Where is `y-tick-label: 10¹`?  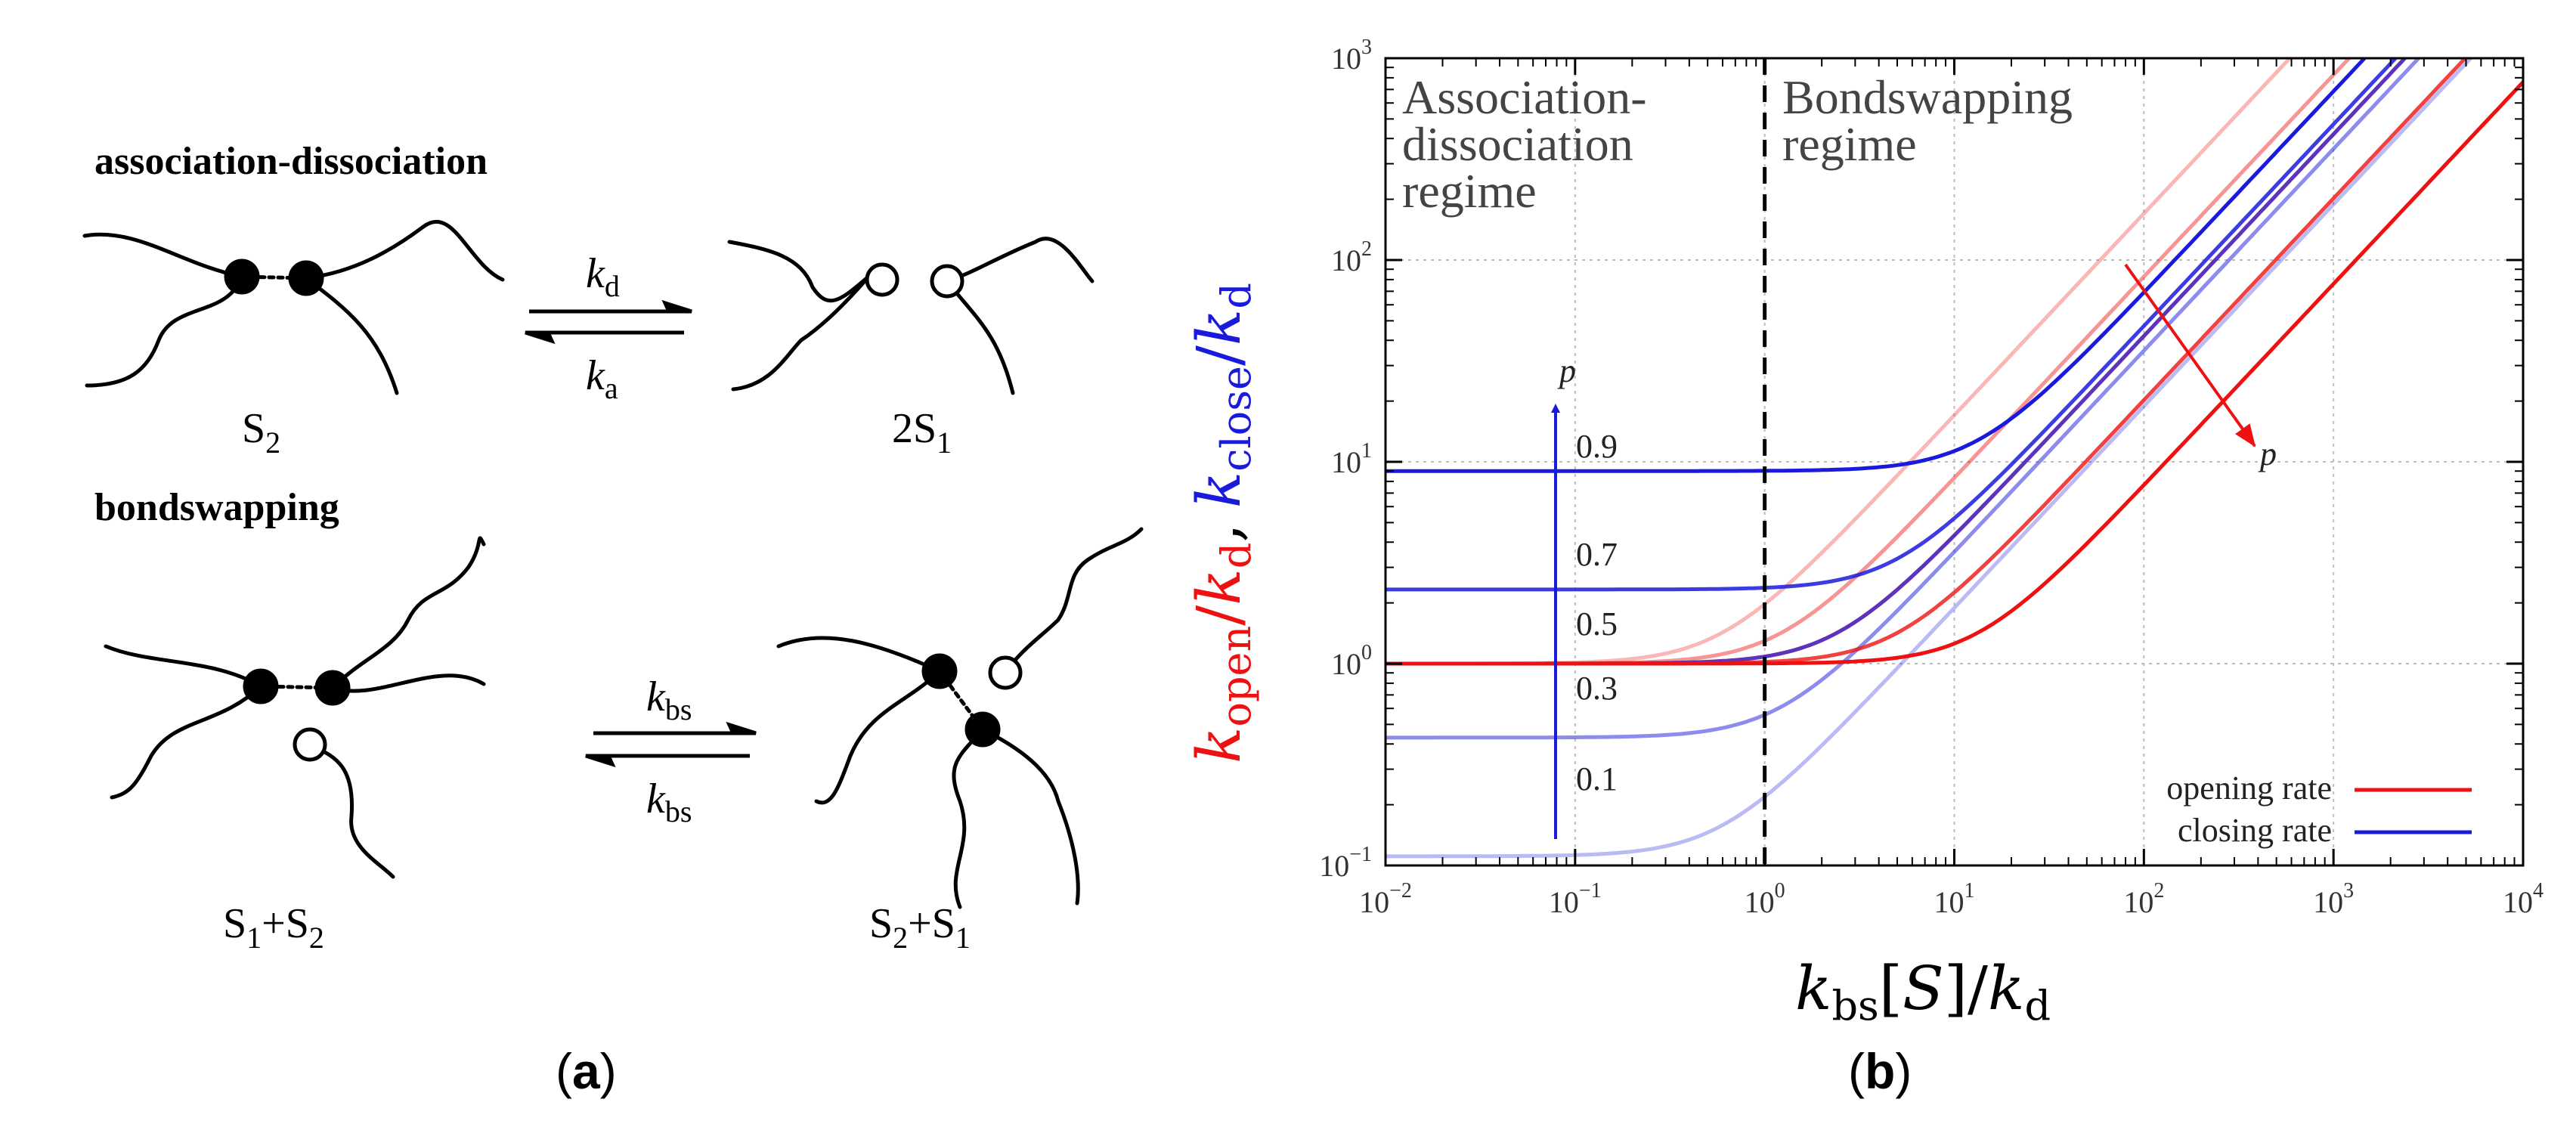 y-tick-label: 10¹ is located at coordinates (1351, 459).